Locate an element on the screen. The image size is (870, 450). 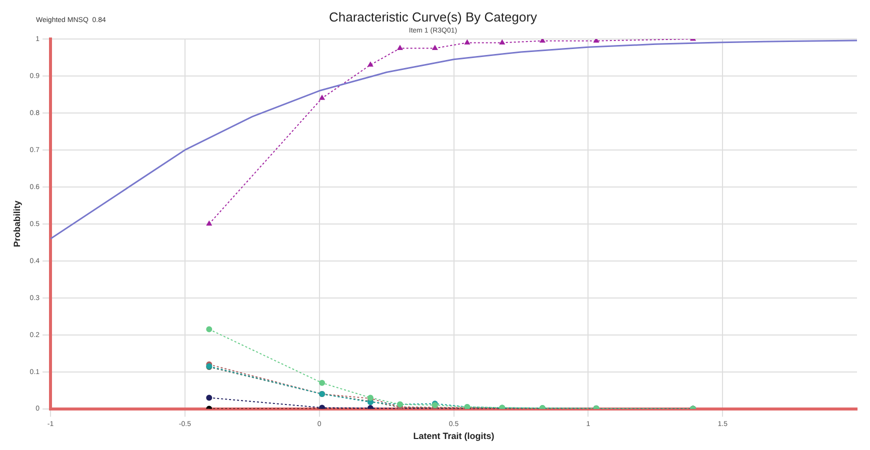
chart-title: Characteristic Curve(s) By Category is located at coordinates (433, 16).